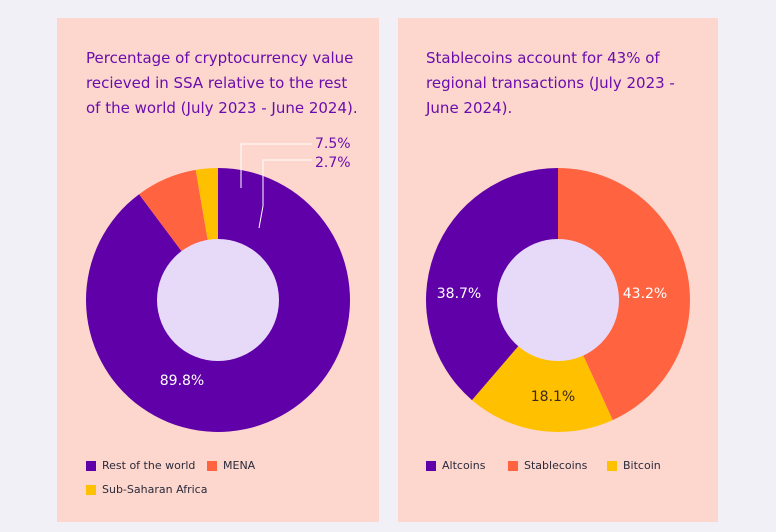 The height and width of the screenshot is (532, 776). What do you see at coordinates (333, 144) in the screenshot?
I see `data-label: 7.5%` at bounding box center [333, 144].